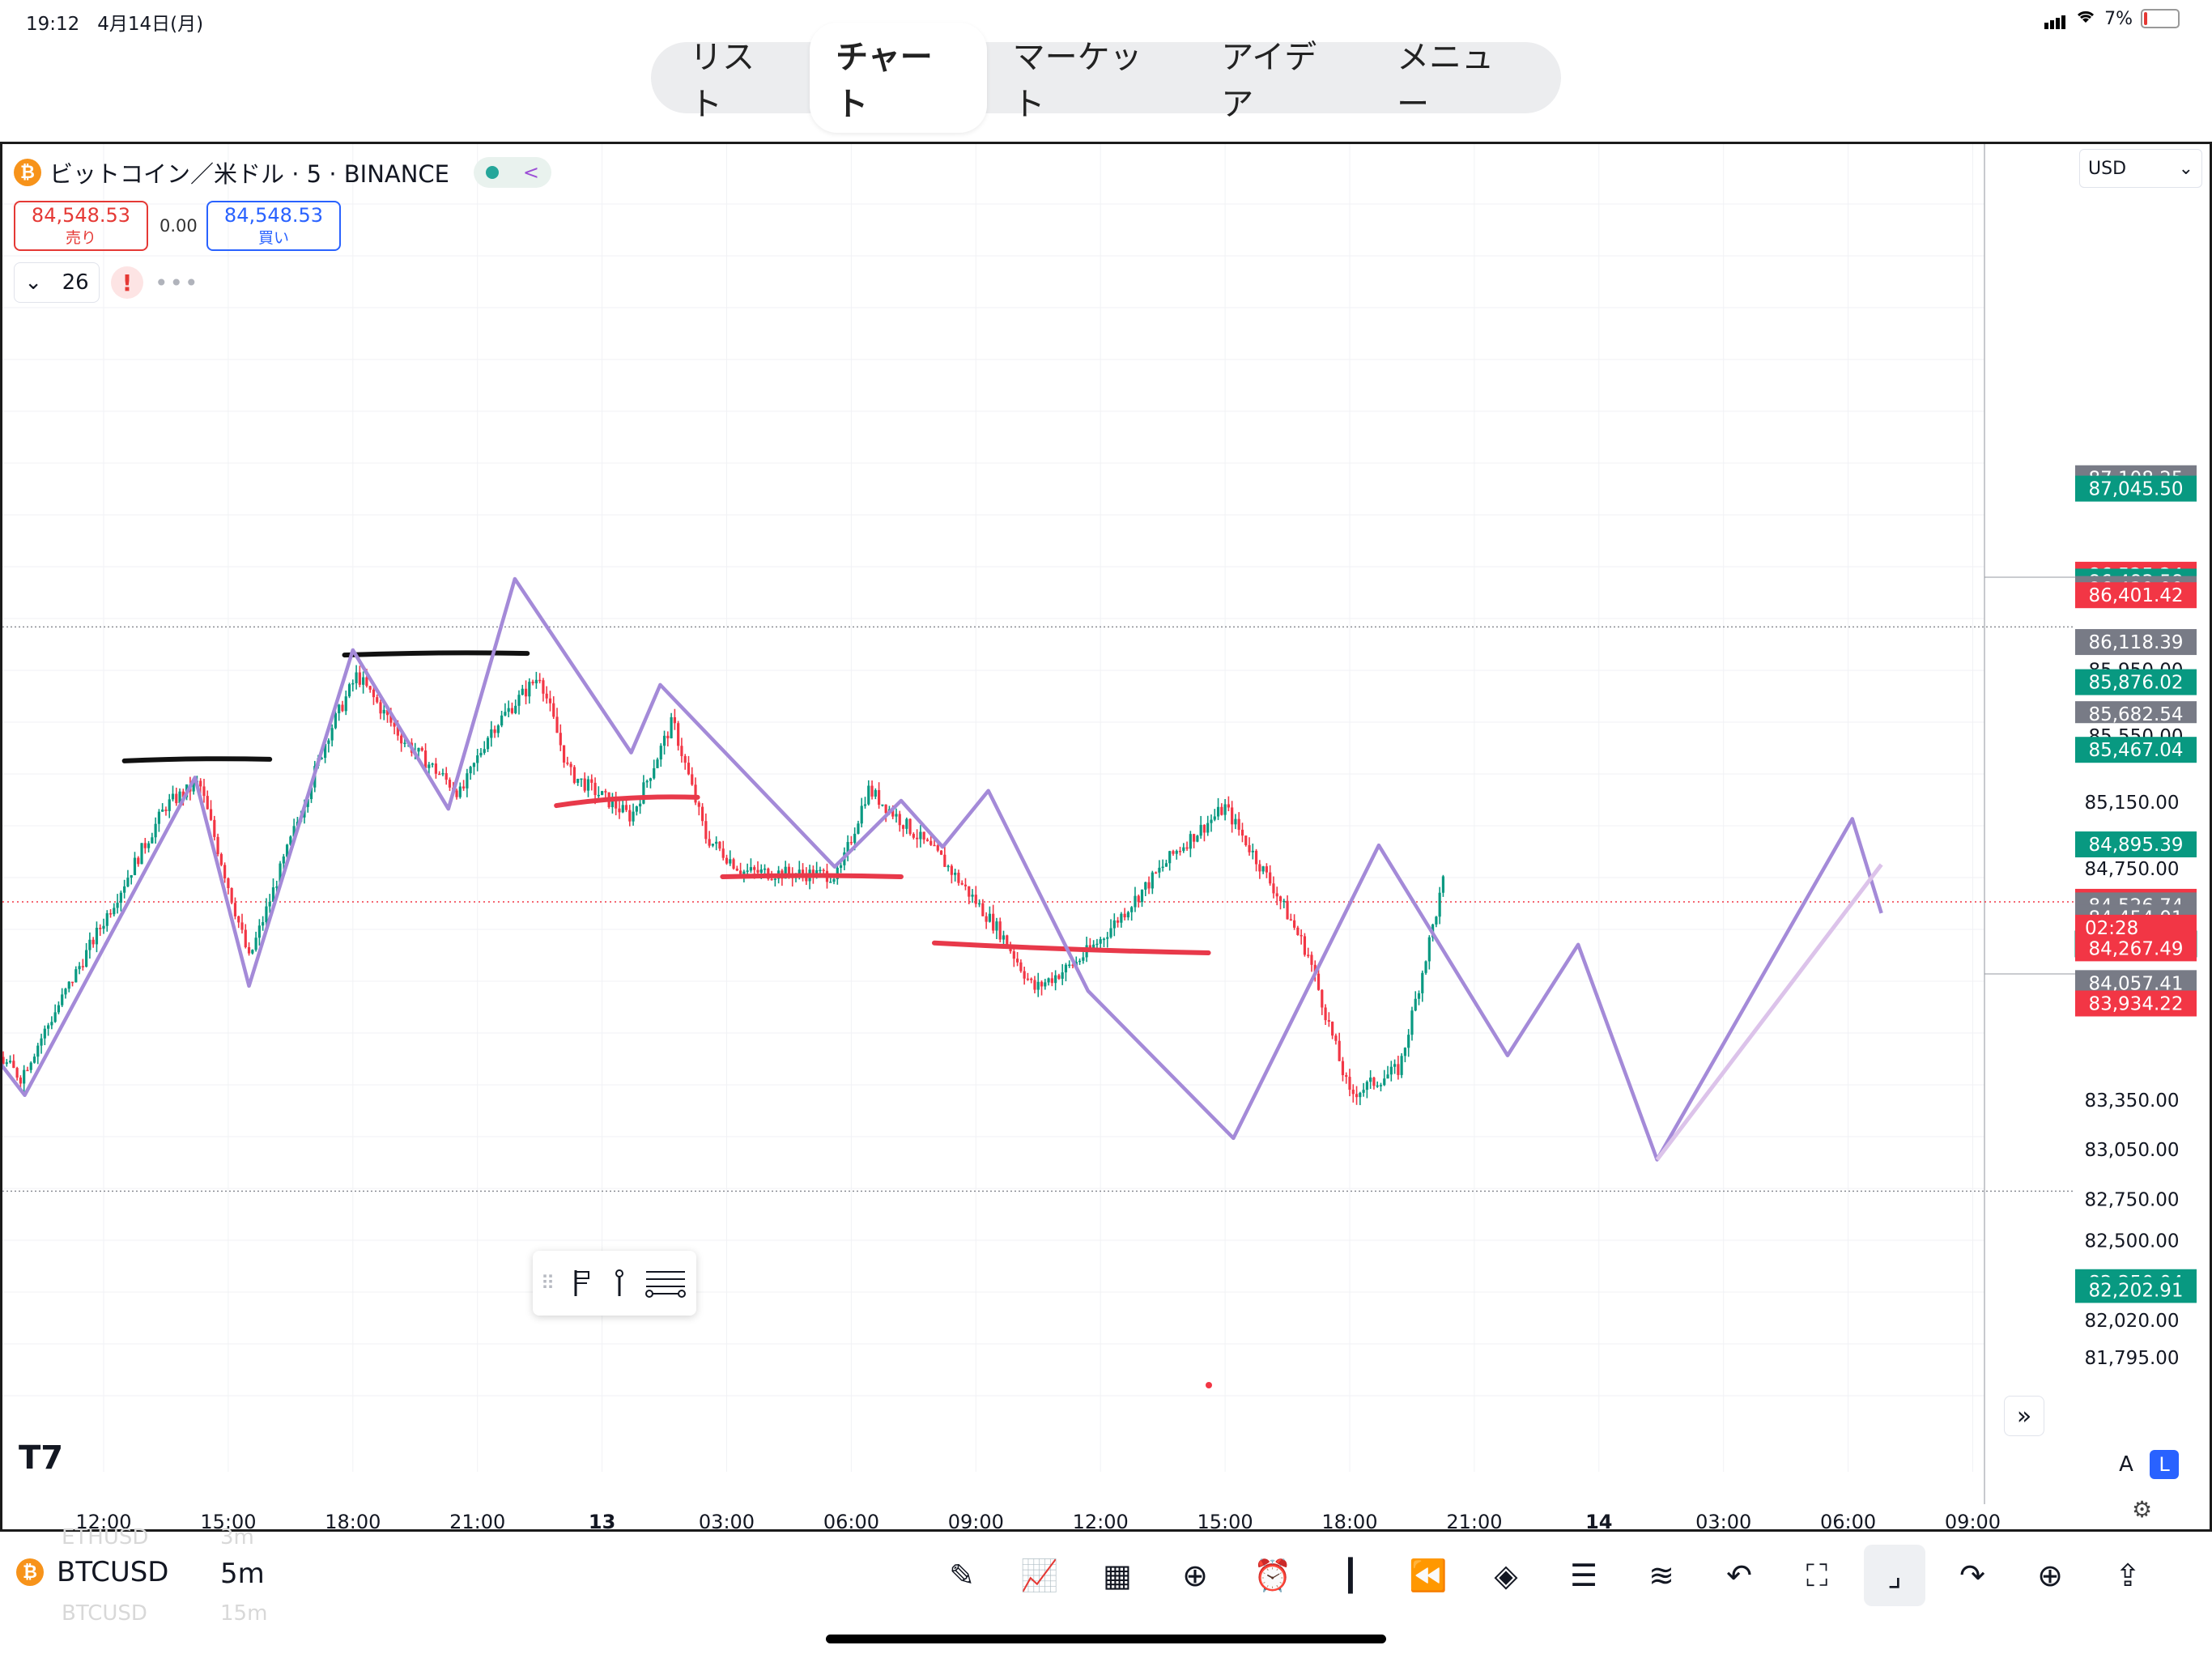 This screenshot has height=1658, width=2212. What do you see at coordinates (1817, 1575) in the screenshot?
I see `fullscreen-icon: ⛶` at bounding box center [1817, 1575].